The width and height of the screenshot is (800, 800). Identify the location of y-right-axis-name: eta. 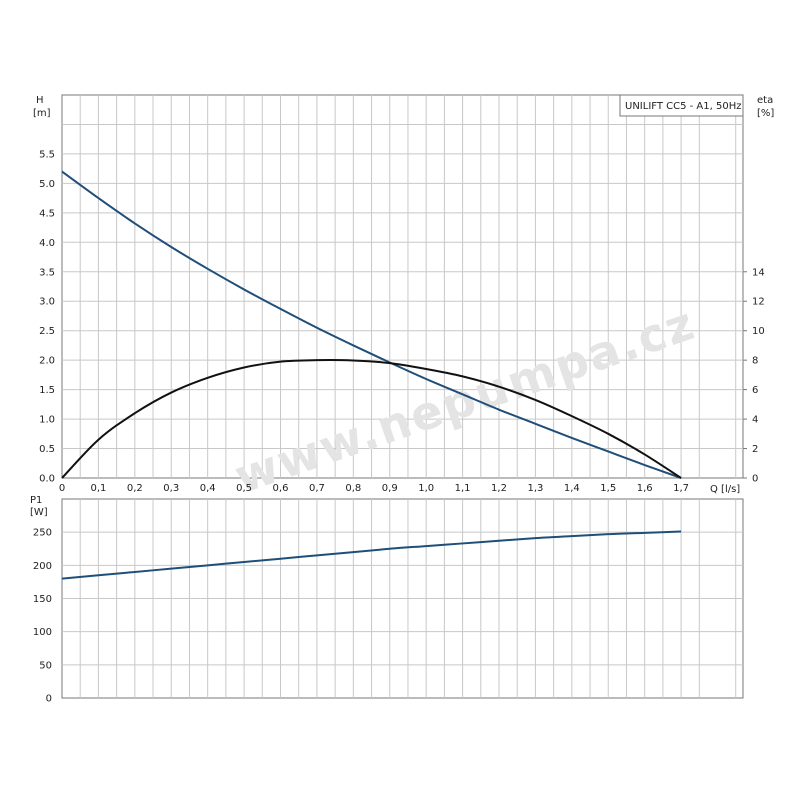
(765, 100).